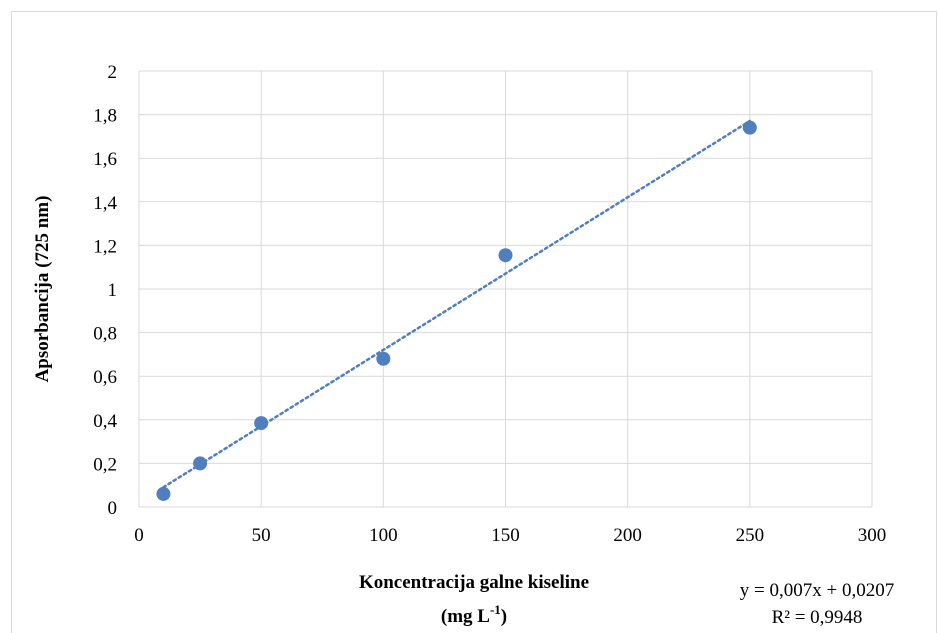 This screenshot has height=633, width=939. I want to click on trendline-r-squared: R² = 0,9948, so click(817, 617).